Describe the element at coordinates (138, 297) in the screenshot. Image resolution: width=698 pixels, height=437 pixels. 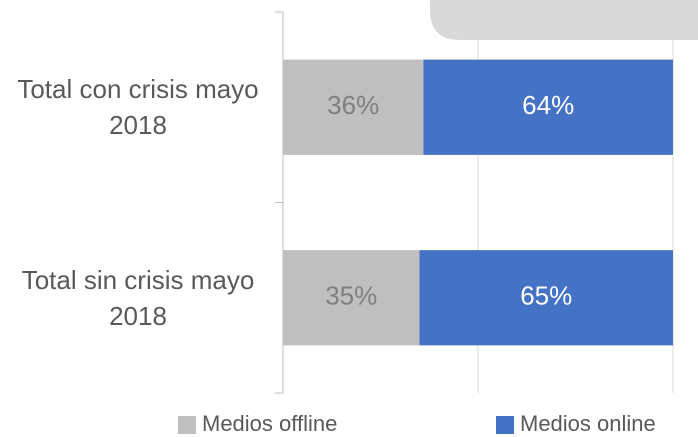
I see `y-tick-label: Total sin crisis mayo 2018` at that location.